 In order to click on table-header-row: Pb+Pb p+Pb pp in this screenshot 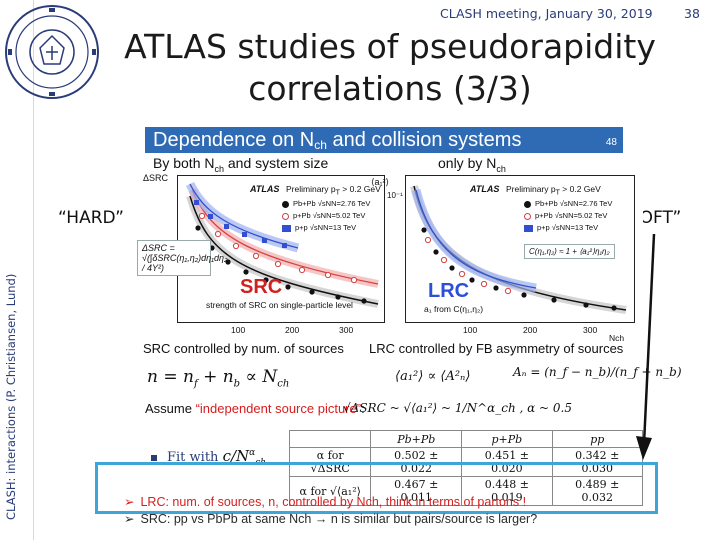, I will do `click(466, 439)`.